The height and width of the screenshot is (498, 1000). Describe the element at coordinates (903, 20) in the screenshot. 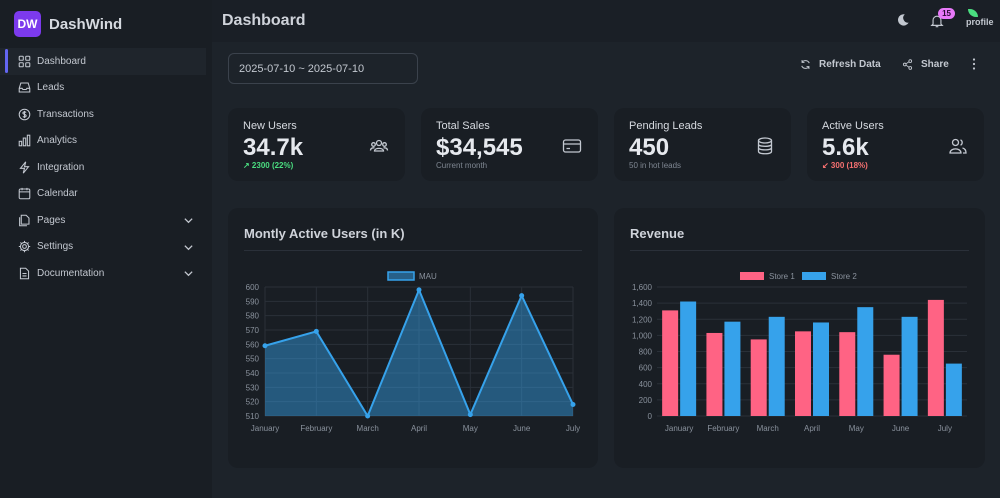

I see `moon-icon` at that location.